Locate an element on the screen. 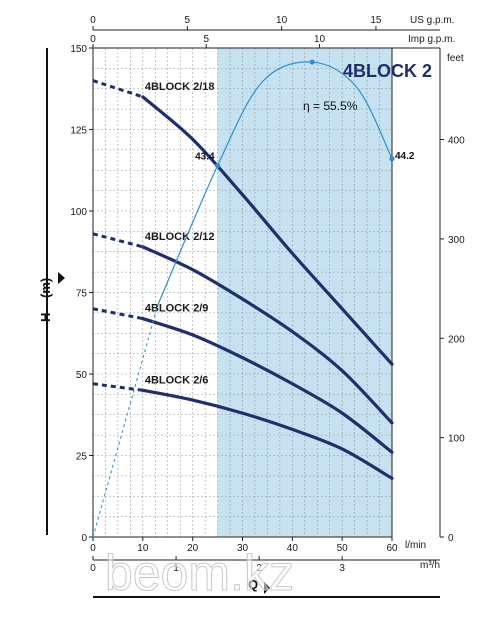 The image size is (497, 632). x2-tick-label: 3 is located at coordinates (342, 568).